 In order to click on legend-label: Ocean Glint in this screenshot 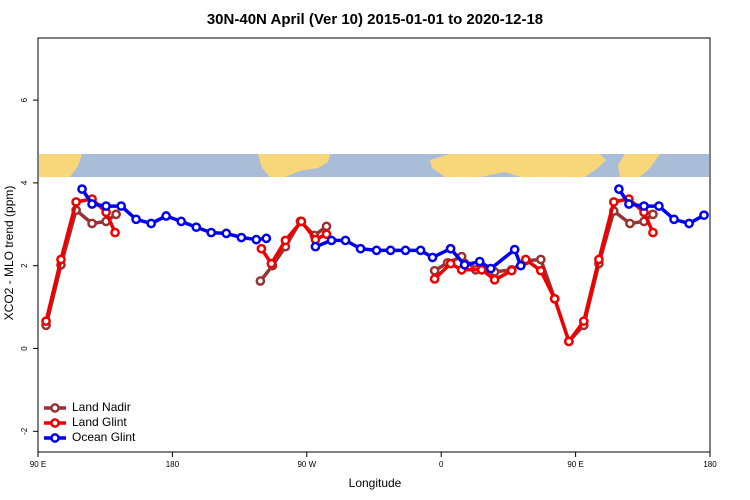, I will do `click(104, 437)`.